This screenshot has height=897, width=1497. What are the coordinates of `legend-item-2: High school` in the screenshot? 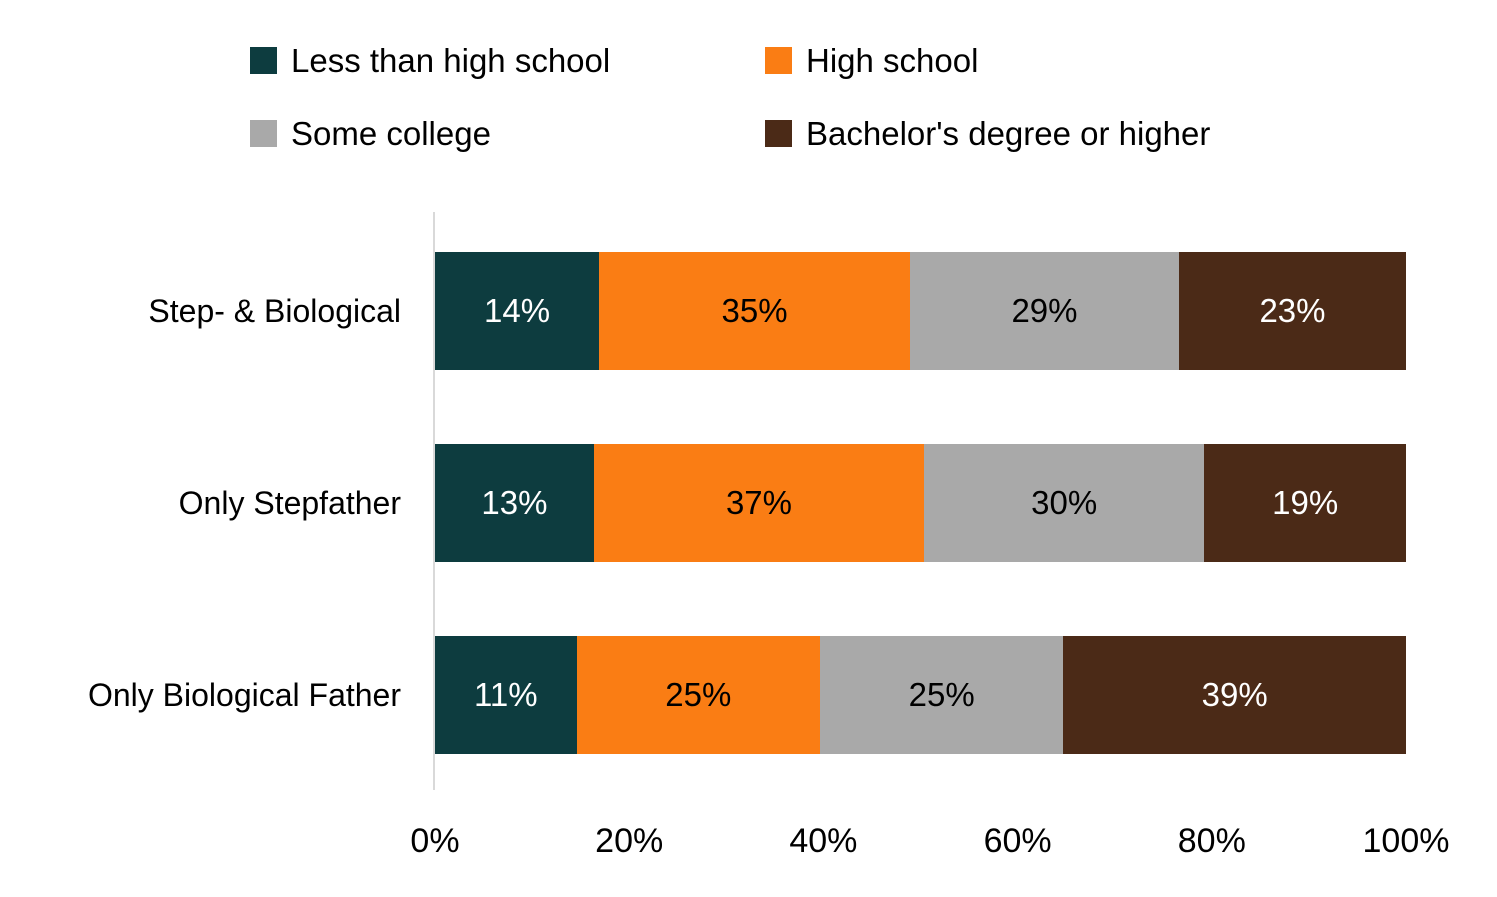 It's located at (987, 60).